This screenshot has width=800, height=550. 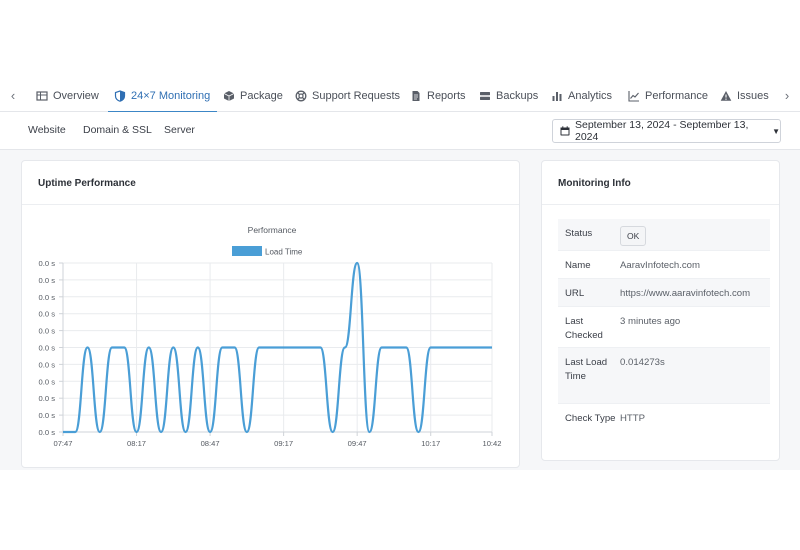 What do you see at coordinates (229, 96) in the screenshot?
I see `box-icon` at bounding box center [229, 96].